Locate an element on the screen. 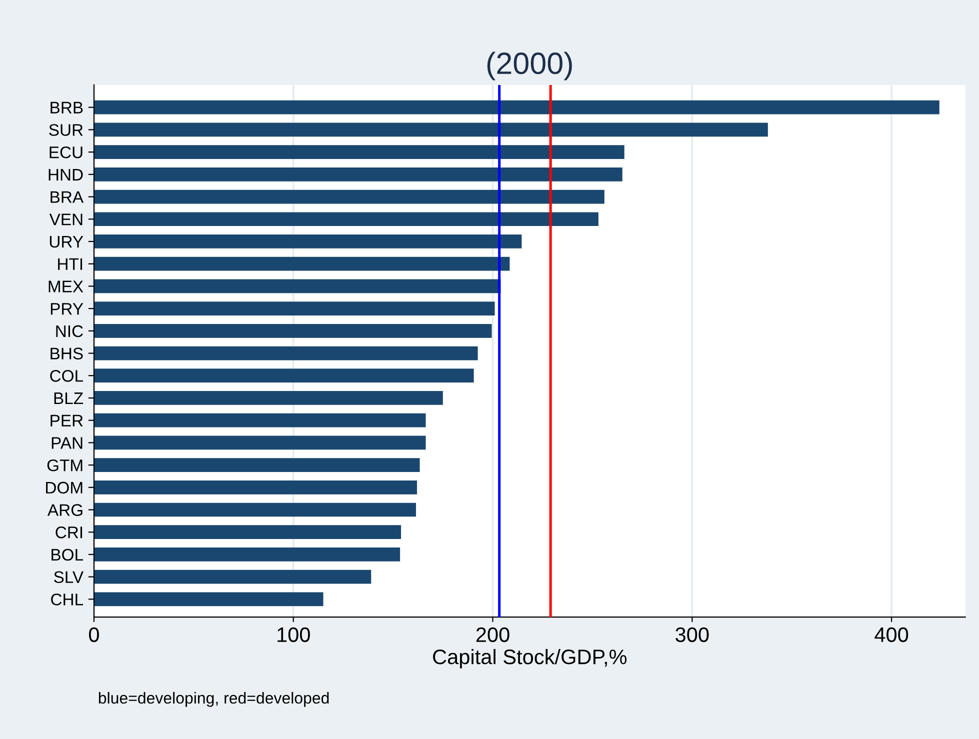 The height and width of the screenshot is (739, 979). y-tick-label: ARG is located at coordinates (64, 510).